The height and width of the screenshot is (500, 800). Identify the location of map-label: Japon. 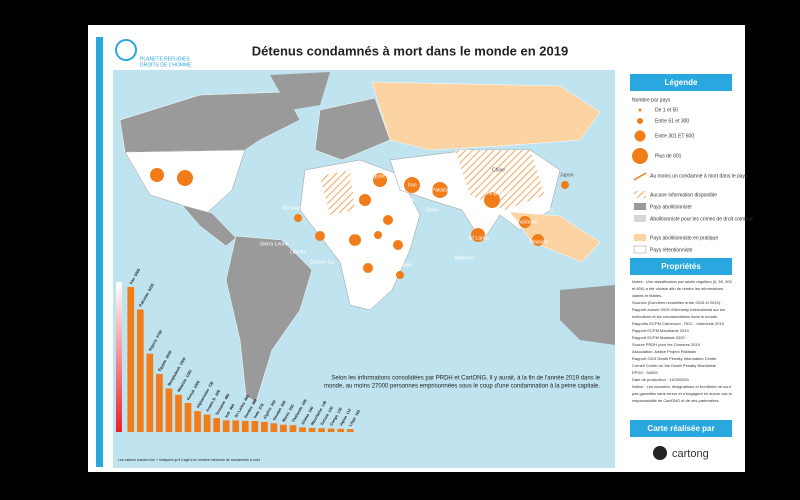
(567, 175).